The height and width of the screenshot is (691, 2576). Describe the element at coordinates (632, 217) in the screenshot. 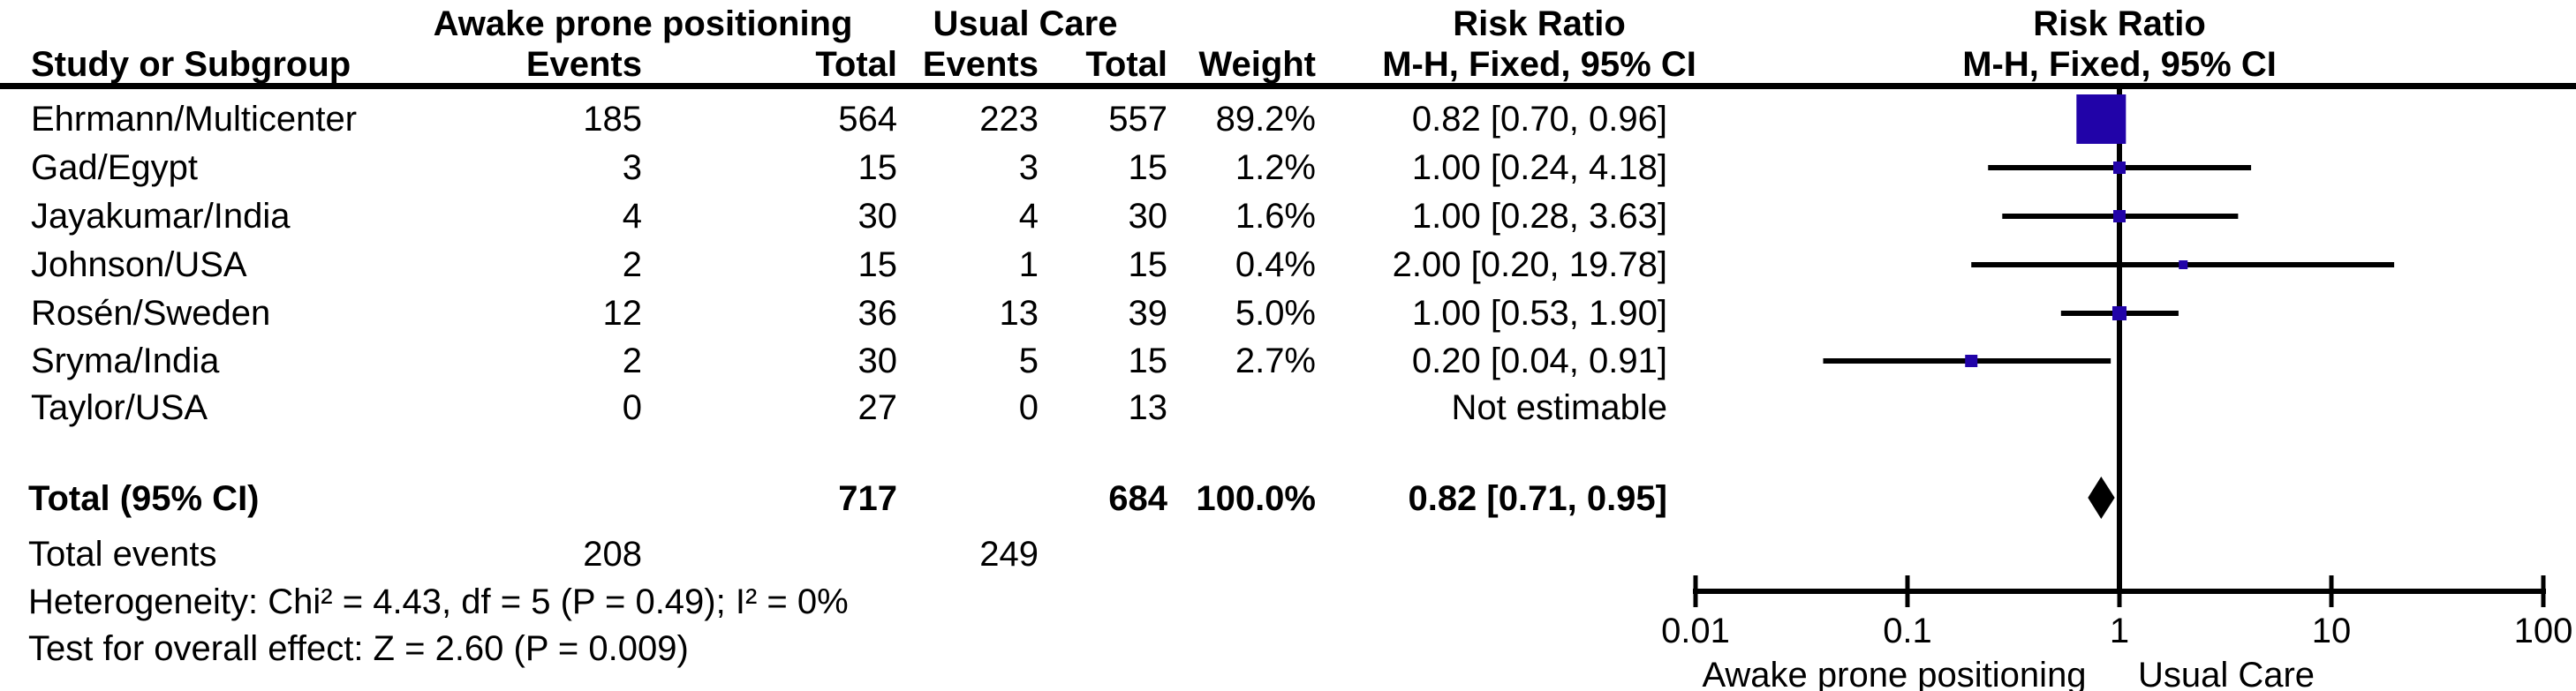

I see `study-events-awake: 4` at that location.